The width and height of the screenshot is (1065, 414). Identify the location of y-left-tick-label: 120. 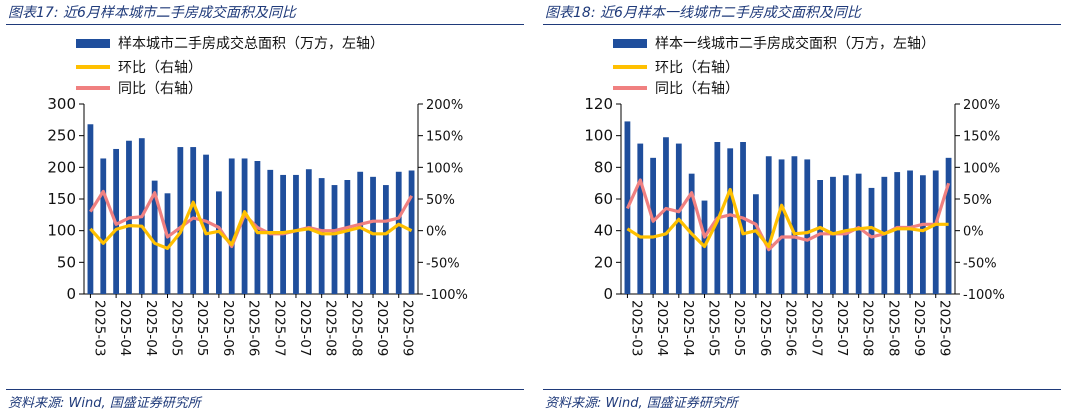
(598, 104).